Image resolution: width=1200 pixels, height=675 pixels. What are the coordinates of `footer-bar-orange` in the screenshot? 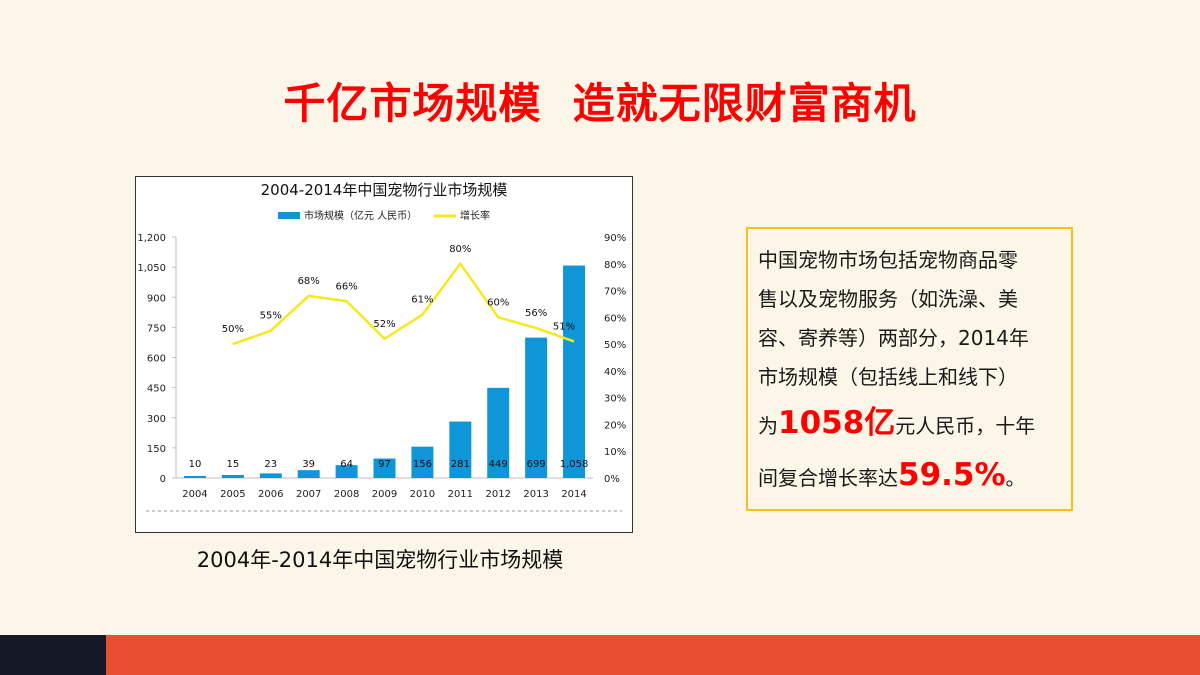 It's located at (653, 655).